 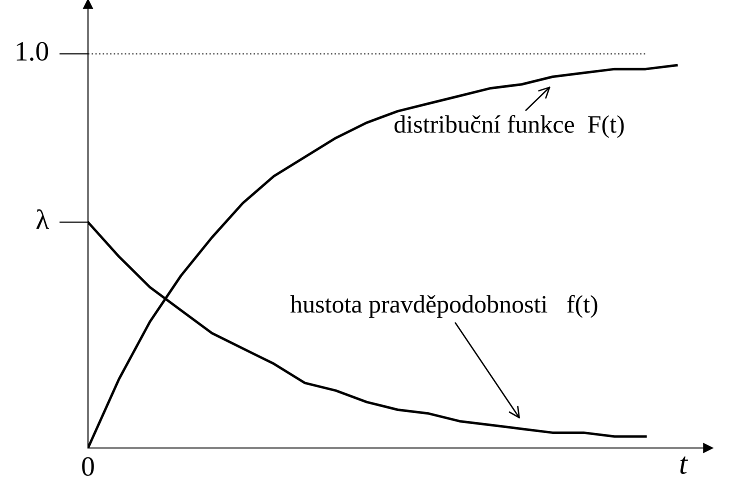 What do you see at coordinates (88, 466) in the screenshot?
I see `text: 0` at bounding box center [88, 466].